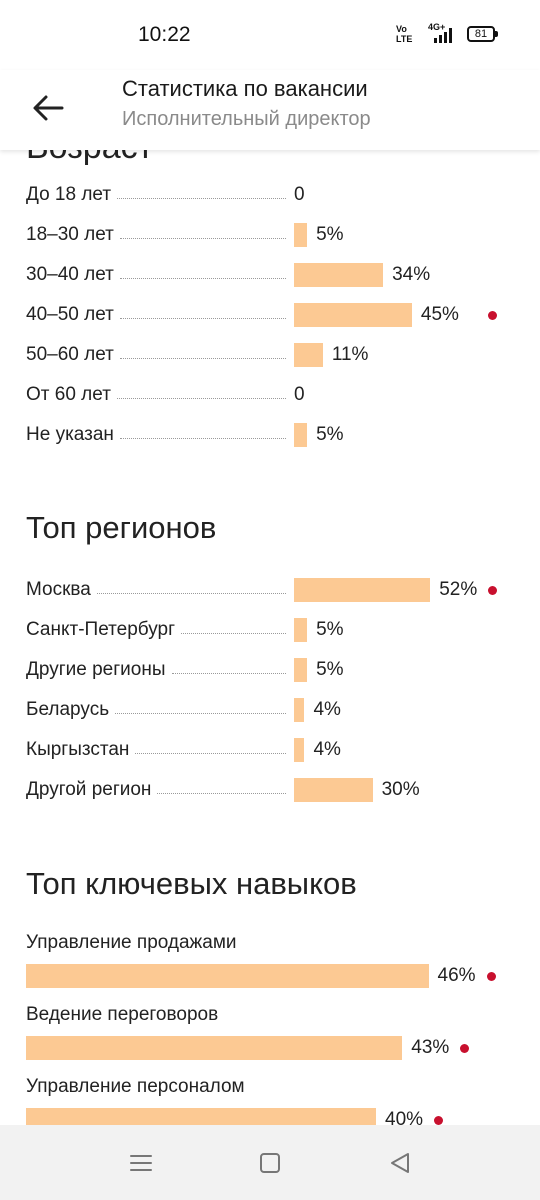  Describe the element at coordinates (48, 108) in the screenshot. I see `back-arrow-icon` at that location.